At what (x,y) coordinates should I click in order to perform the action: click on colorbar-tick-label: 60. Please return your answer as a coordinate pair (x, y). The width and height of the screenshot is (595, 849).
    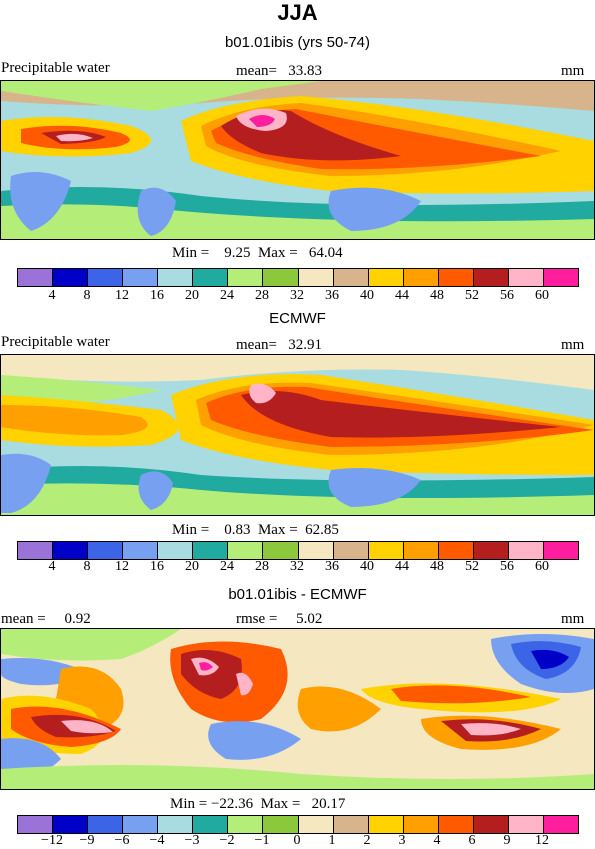
    Looking at the image, I should click on (542, 566).